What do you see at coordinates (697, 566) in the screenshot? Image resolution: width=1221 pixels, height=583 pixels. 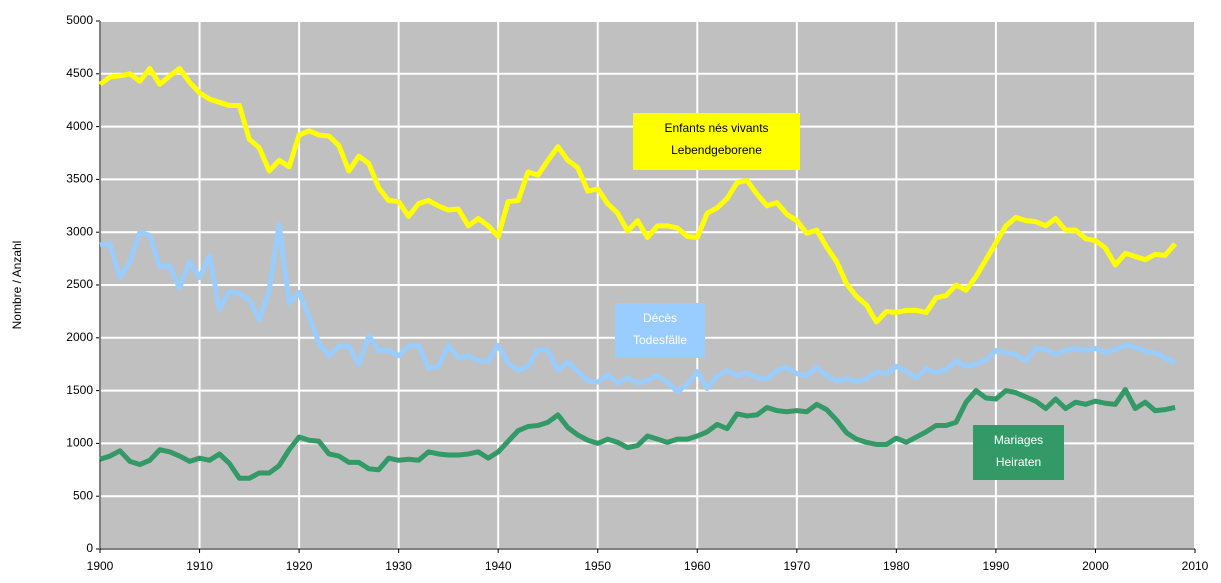 I see `x-tick-label: 1960` at bounding box center [697, 566].